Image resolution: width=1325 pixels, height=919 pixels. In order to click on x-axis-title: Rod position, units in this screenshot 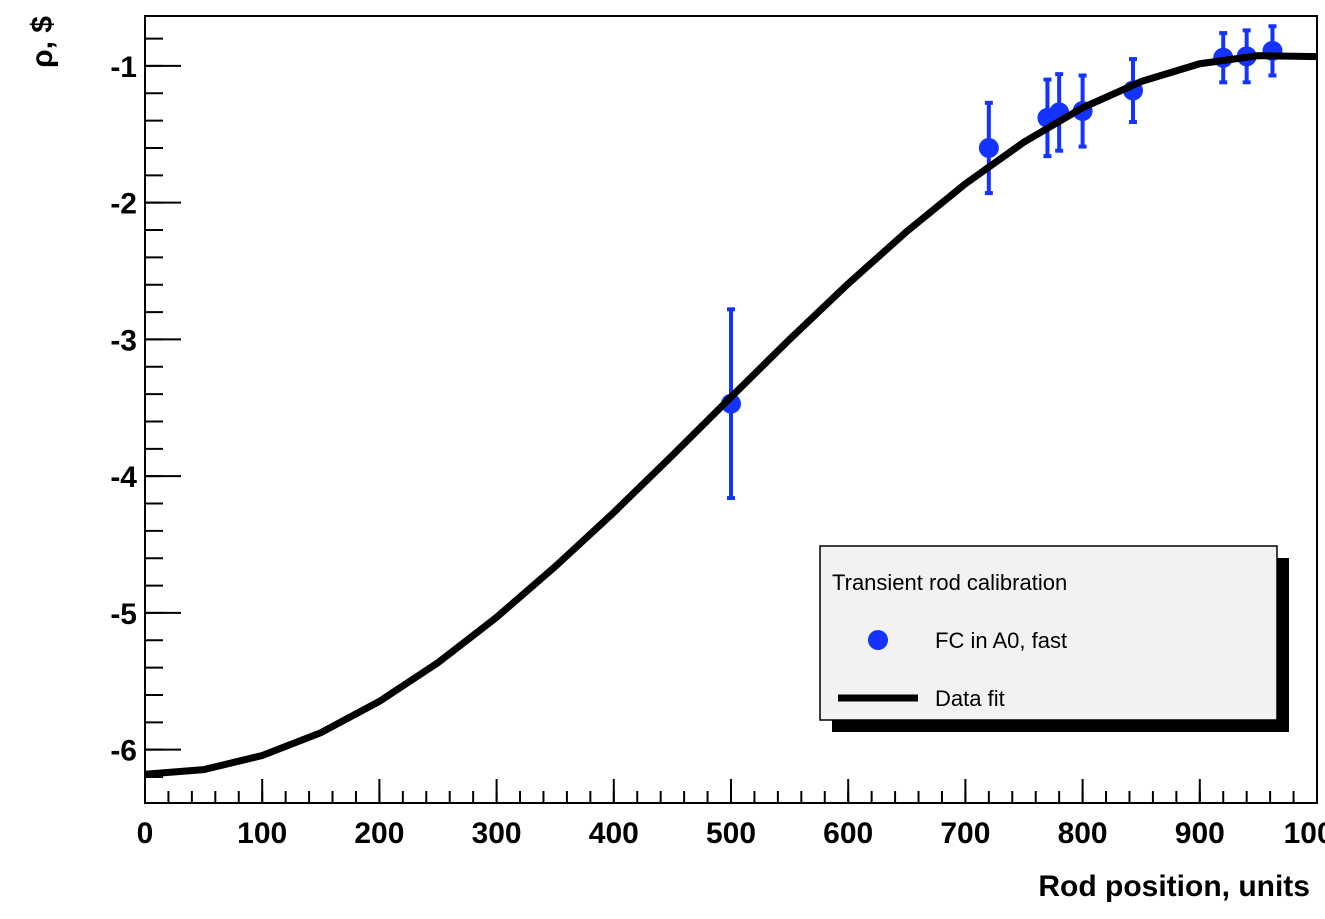, I will do `click(1174, 886)`.